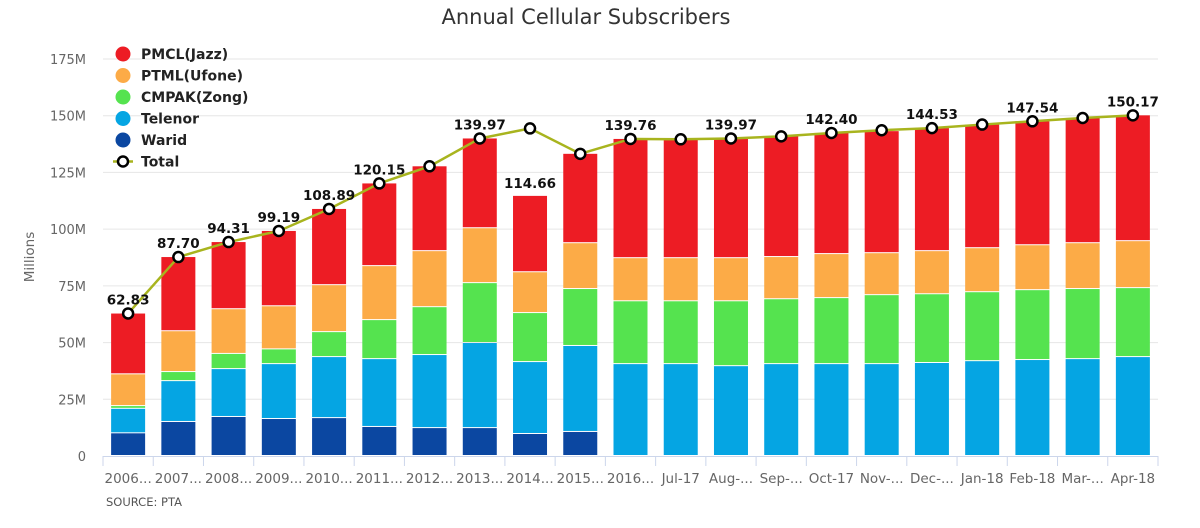  Describe the element at coordinates (146, 163) in the screenshot. I see `legend-item: Total` at that location.